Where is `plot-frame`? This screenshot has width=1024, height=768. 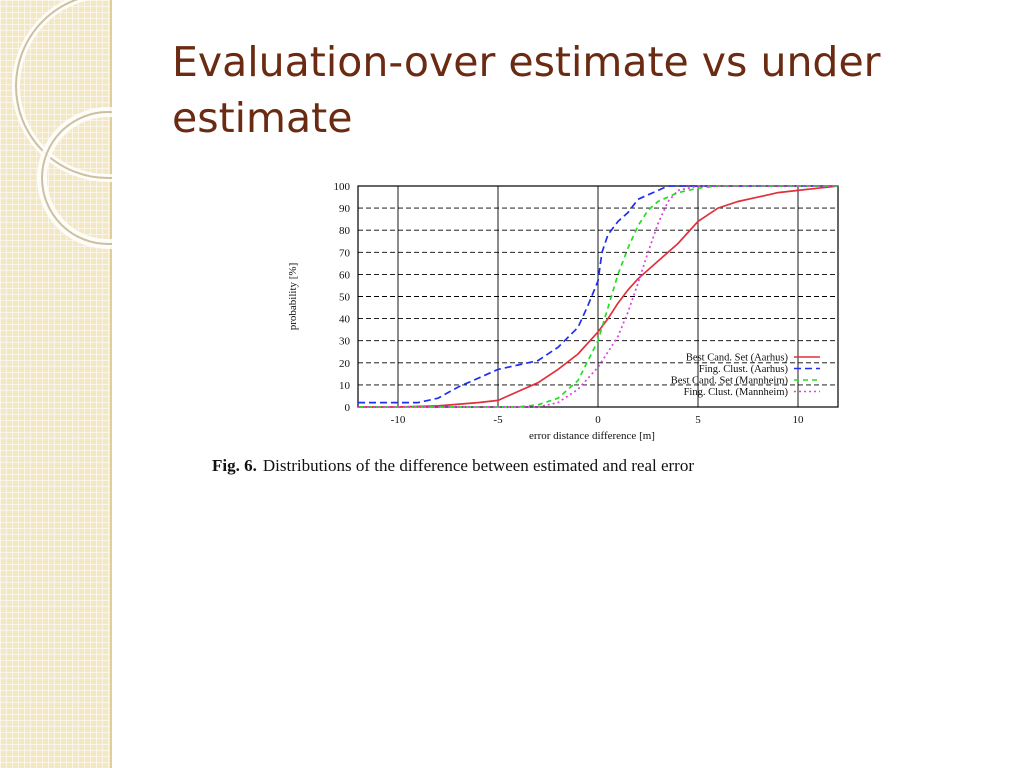 plot-frame is located at coordinates (598, 296).